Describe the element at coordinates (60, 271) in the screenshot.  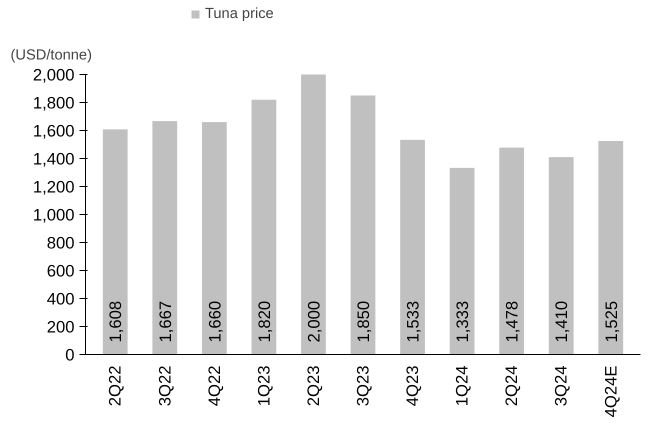
I see `y-tick-label: 600` at that location.